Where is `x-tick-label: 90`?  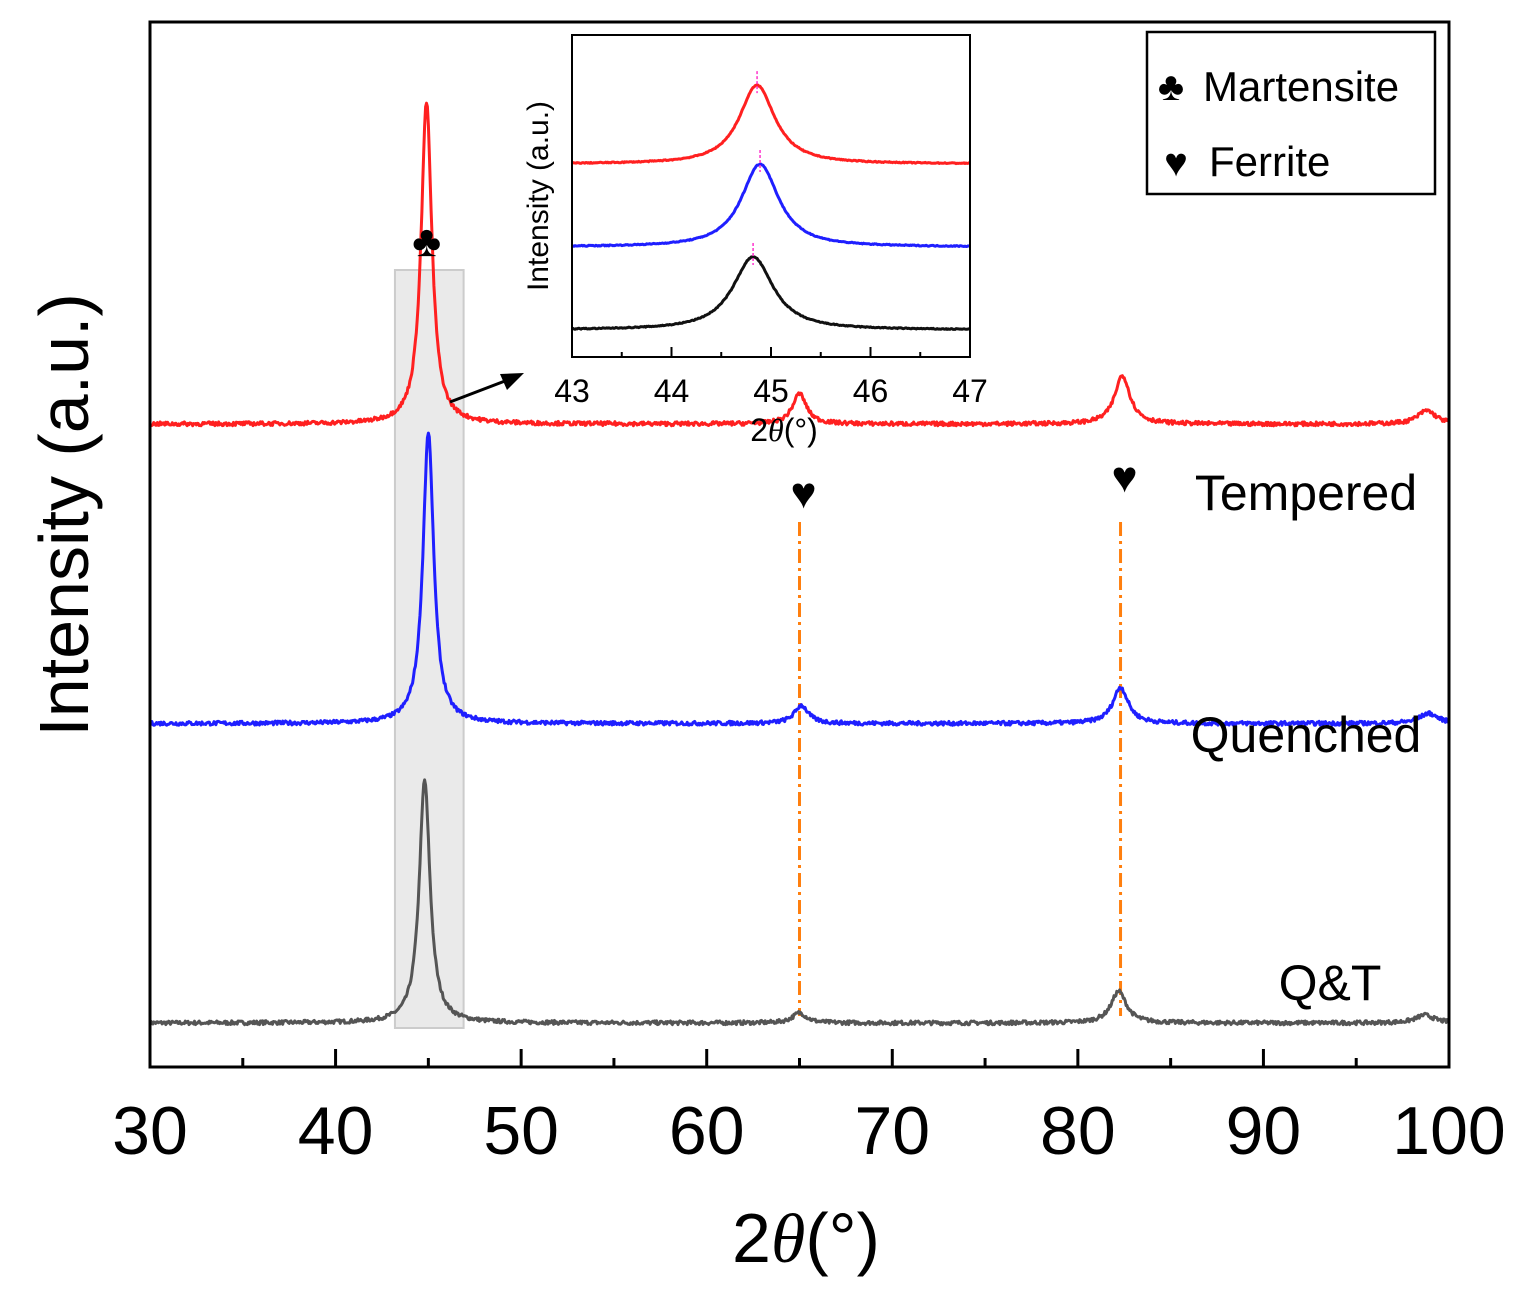
x-tick-label: 90 is located at coordinates (1264, 1131).